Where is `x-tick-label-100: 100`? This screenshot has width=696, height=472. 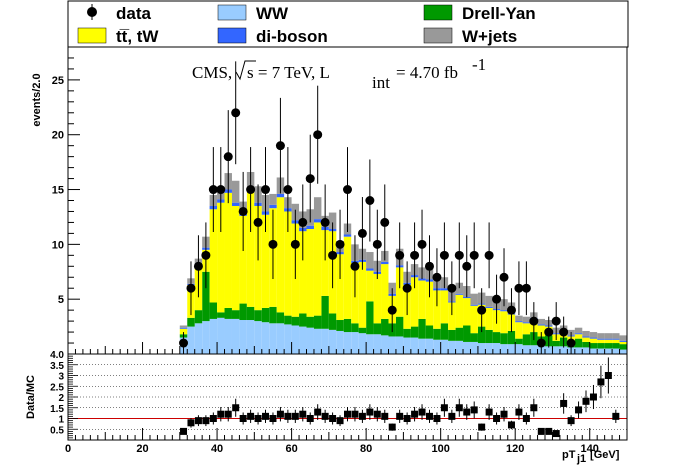 x-tick-label-100: 100 is located at coordinates (440, 449).